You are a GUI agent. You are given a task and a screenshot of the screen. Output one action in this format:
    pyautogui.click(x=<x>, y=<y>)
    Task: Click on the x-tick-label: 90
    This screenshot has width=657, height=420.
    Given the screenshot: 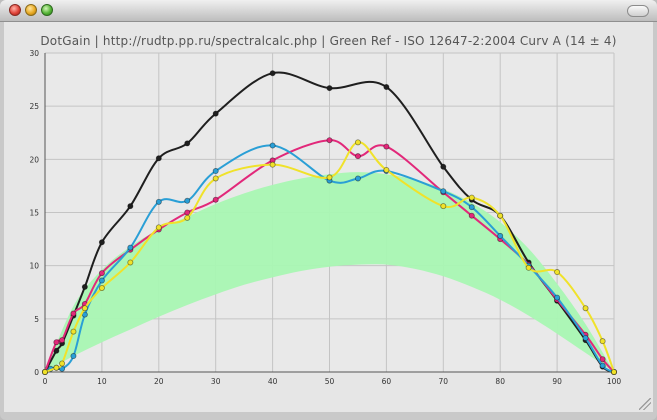 What is the action you would take?
    pyautogui.click(x=557, y=381)
    